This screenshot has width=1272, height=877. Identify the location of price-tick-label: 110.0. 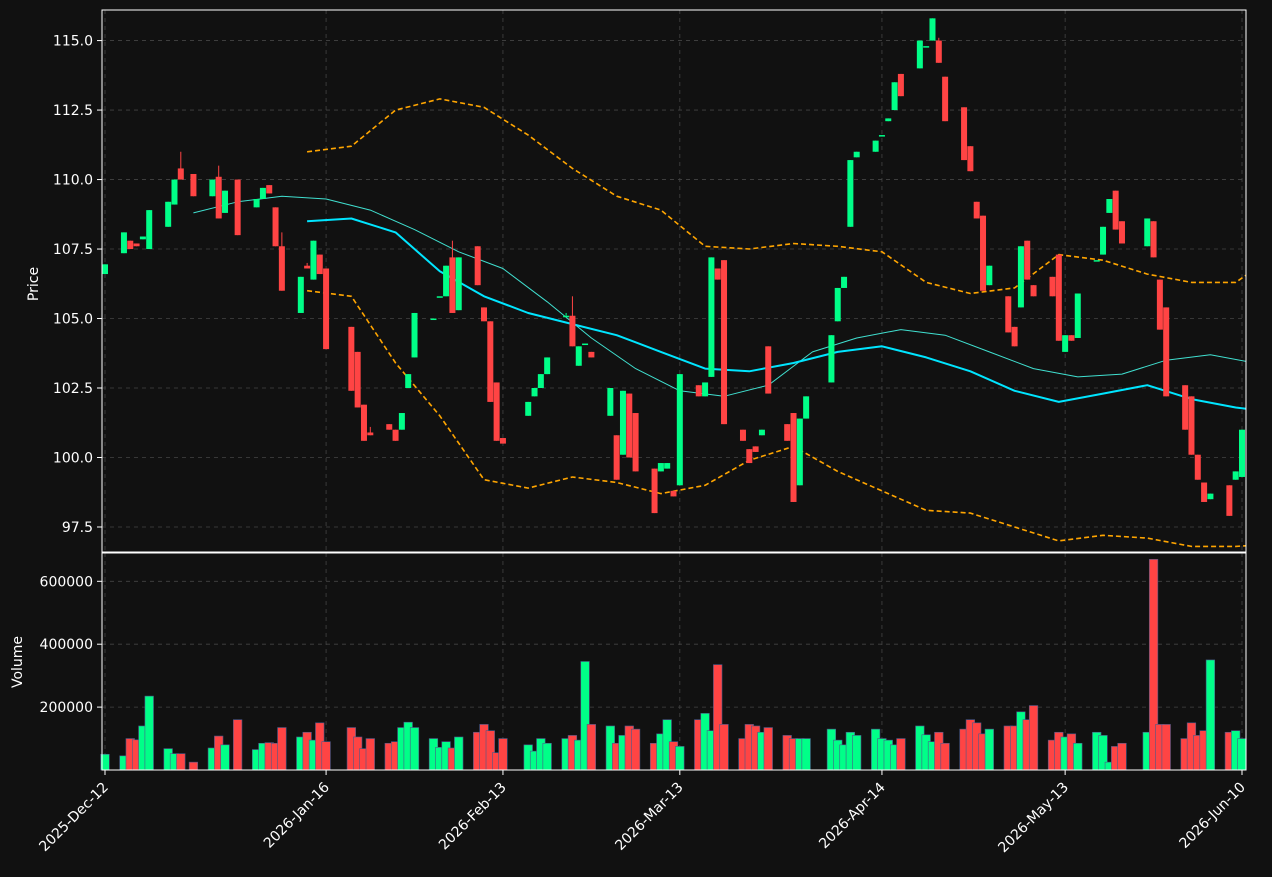
(73, 181).